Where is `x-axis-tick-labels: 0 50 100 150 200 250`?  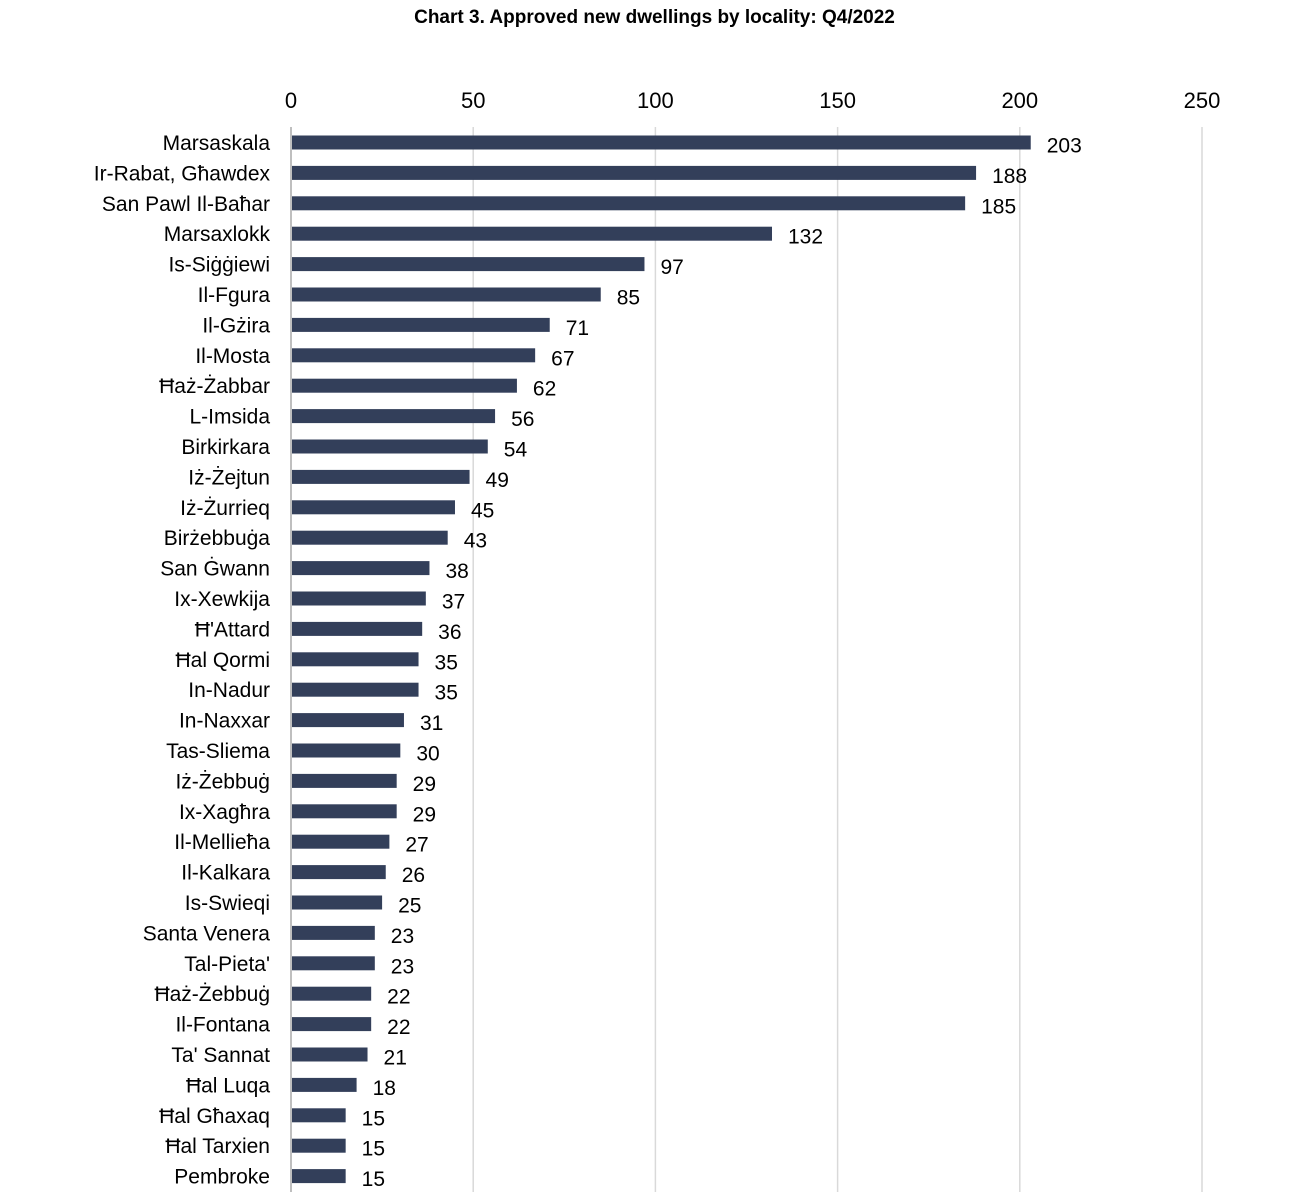 x-axis-tick-labels: 0 50 100 150 200 250 is located at coordinates (752, 100).